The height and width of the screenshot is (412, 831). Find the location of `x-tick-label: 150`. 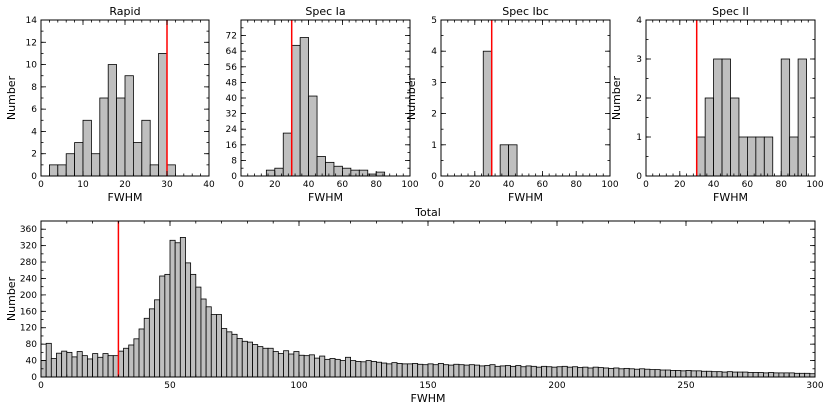

x-tick-label: 150 is located at coordinates (427, 386).